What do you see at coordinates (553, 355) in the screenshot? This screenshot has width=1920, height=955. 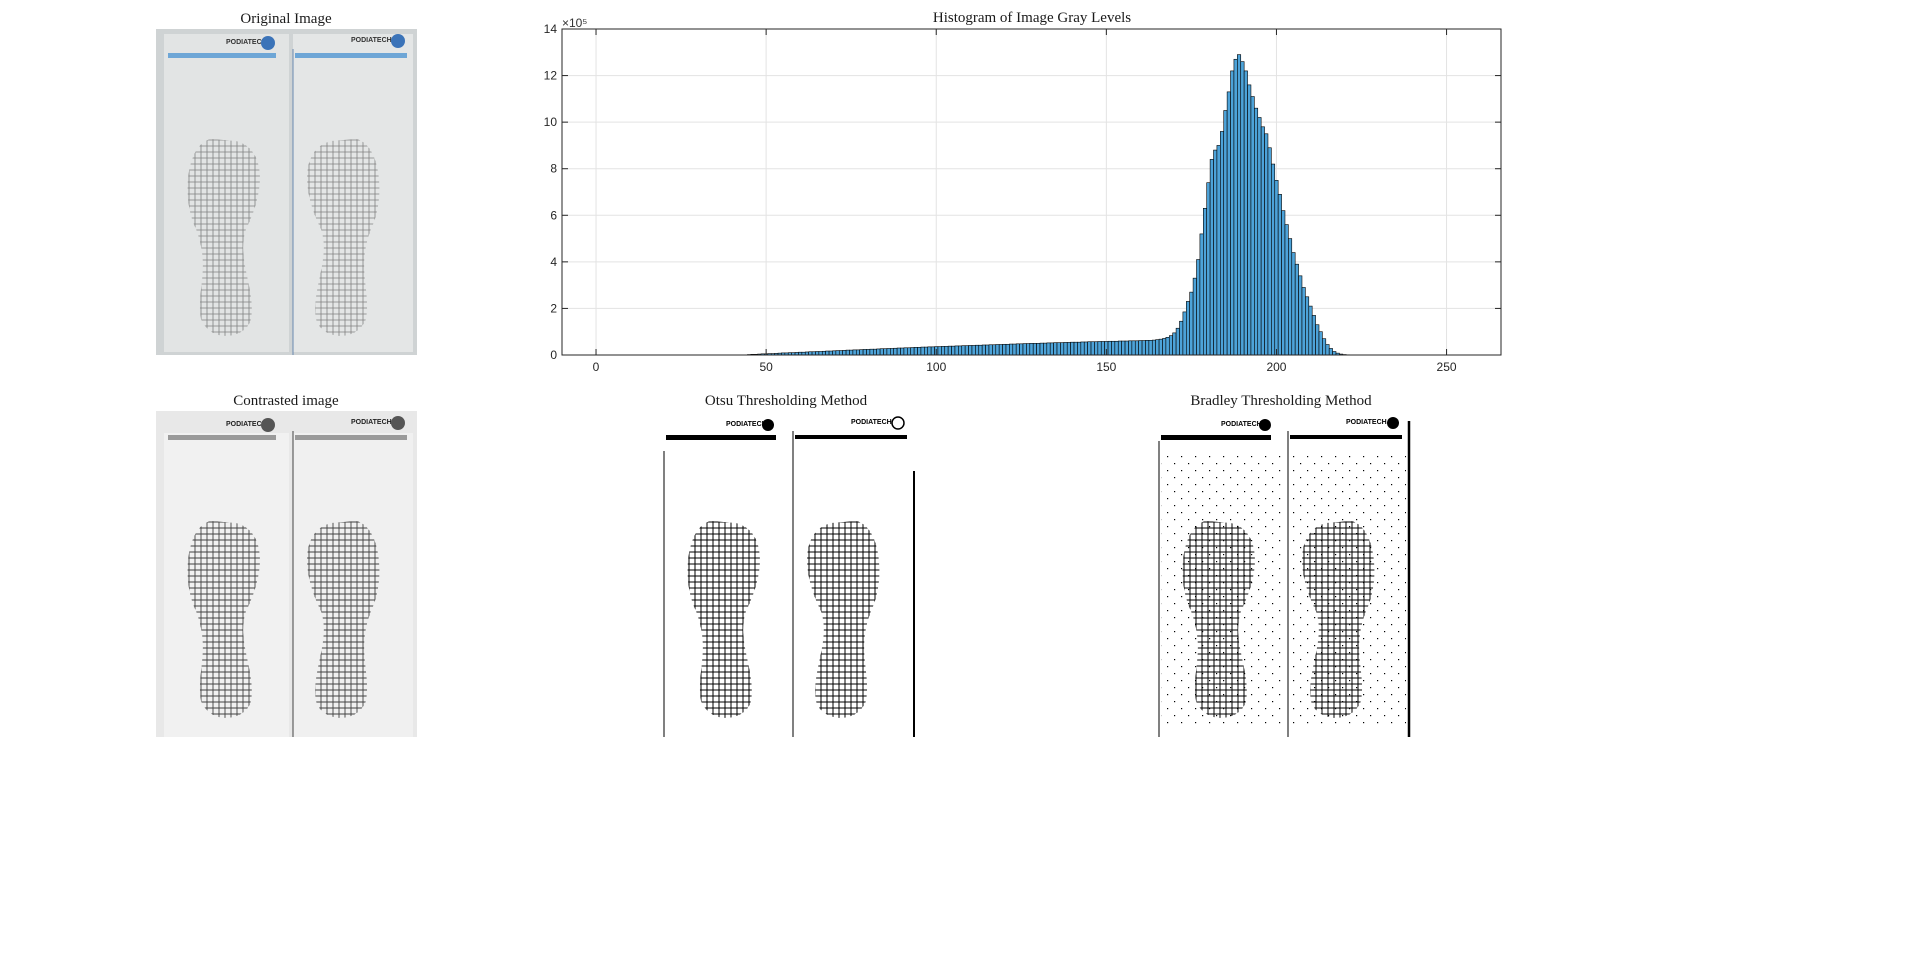 I see `y-tick-label: 0` at bounding box center [553, 355].